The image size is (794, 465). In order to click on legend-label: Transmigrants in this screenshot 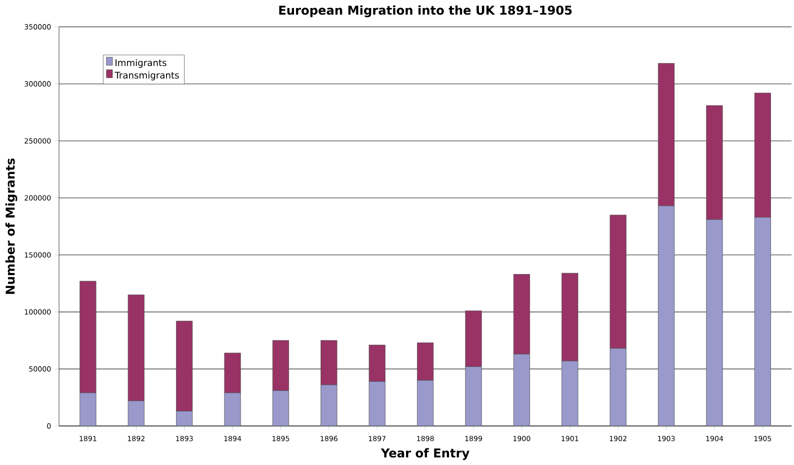, I will do `click(146, 75)`.